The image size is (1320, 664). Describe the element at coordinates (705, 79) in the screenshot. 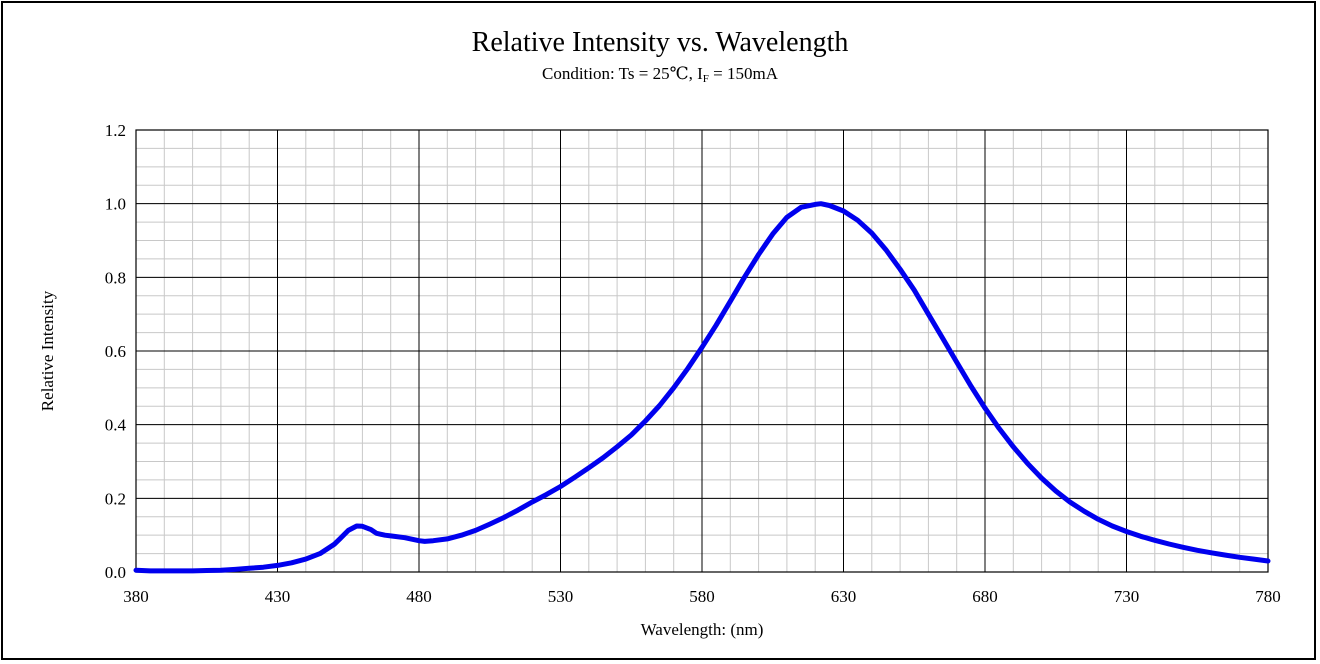

I see `subtitle-subscript: F` at that location.